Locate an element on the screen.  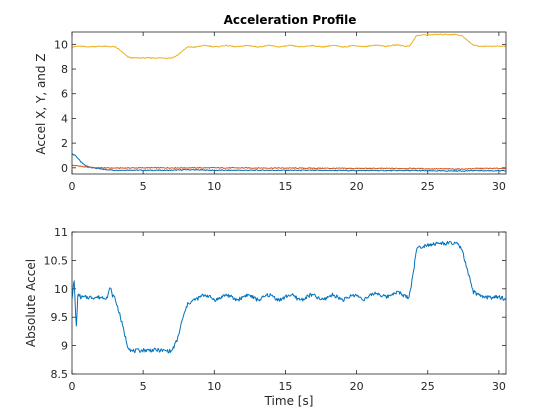
y-tick-label: 2 is located at coordinates (64, 143).